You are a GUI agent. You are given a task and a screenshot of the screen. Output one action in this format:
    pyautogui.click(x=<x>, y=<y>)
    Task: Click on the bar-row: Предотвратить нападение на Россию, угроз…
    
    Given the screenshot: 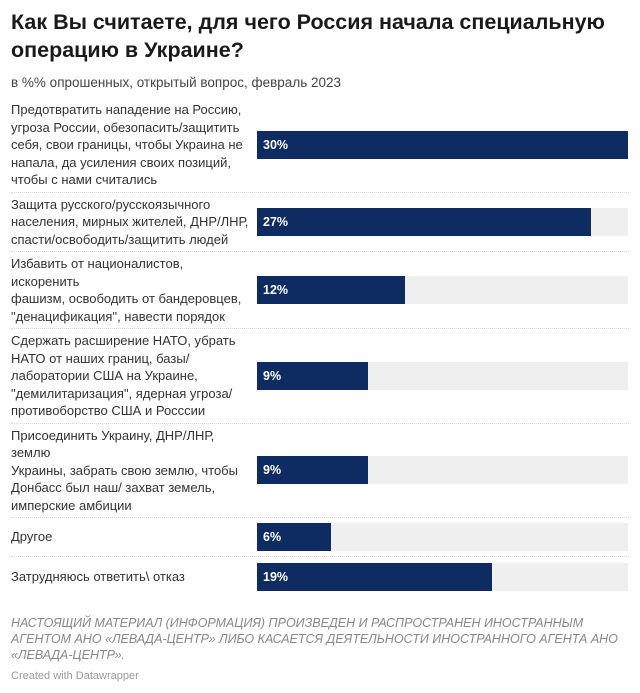 What is the action you would take?
    pyautogui.click(x=320, y=145)
    